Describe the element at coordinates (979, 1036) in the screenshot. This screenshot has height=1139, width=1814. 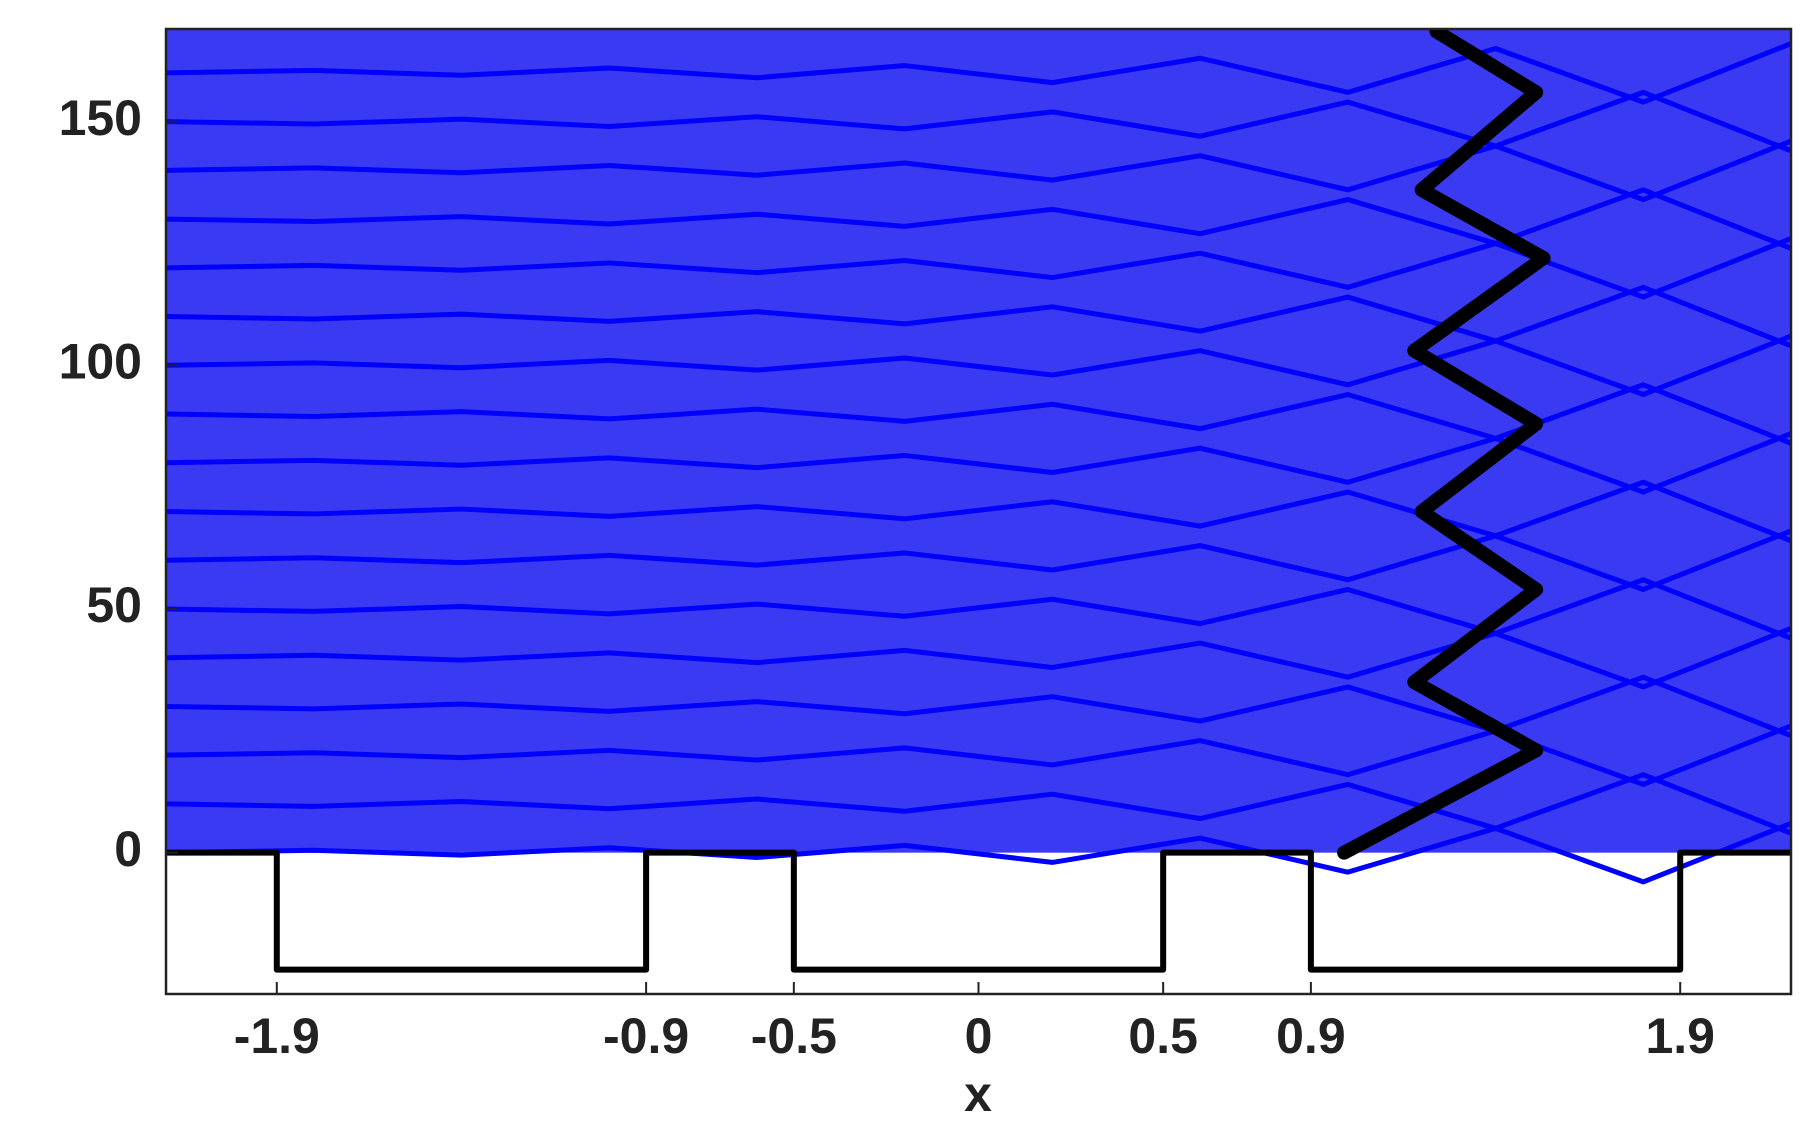
I see `x-tick-label: 0` at that location.